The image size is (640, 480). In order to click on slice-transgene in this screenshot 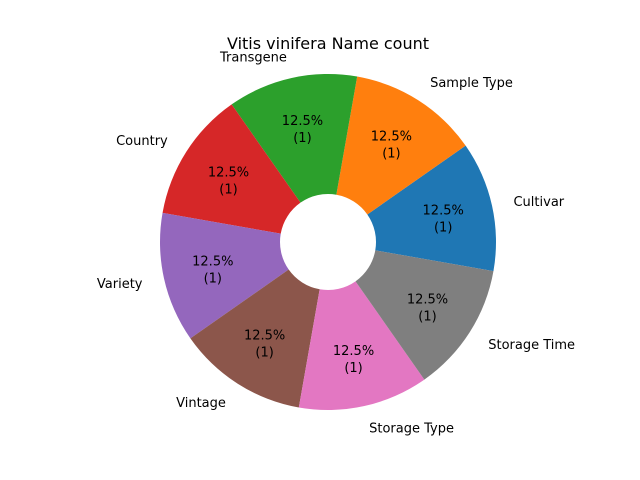, I will do `click(294, 138)`.